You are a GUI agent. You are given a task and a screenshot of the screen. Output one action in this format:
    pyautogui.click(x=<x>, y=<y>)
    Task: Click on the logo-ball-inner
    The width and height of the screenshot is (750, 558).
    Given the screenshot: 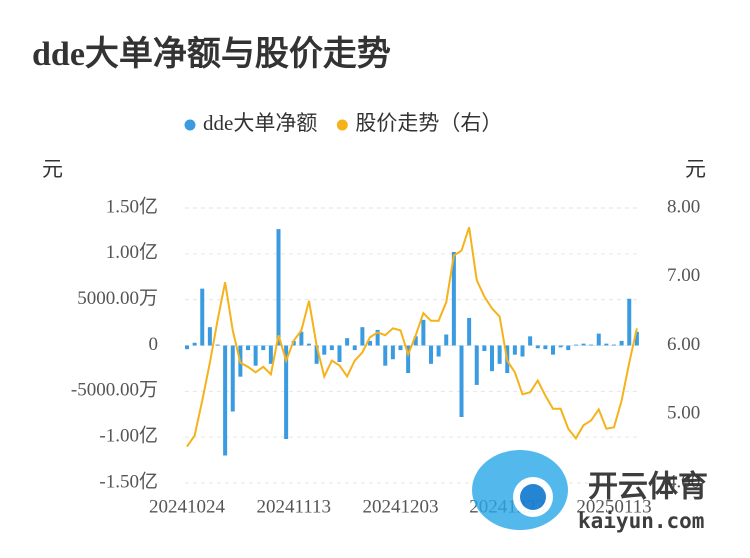 What is the action you would take?
    pyautogui.click(x=533, y=497)
    